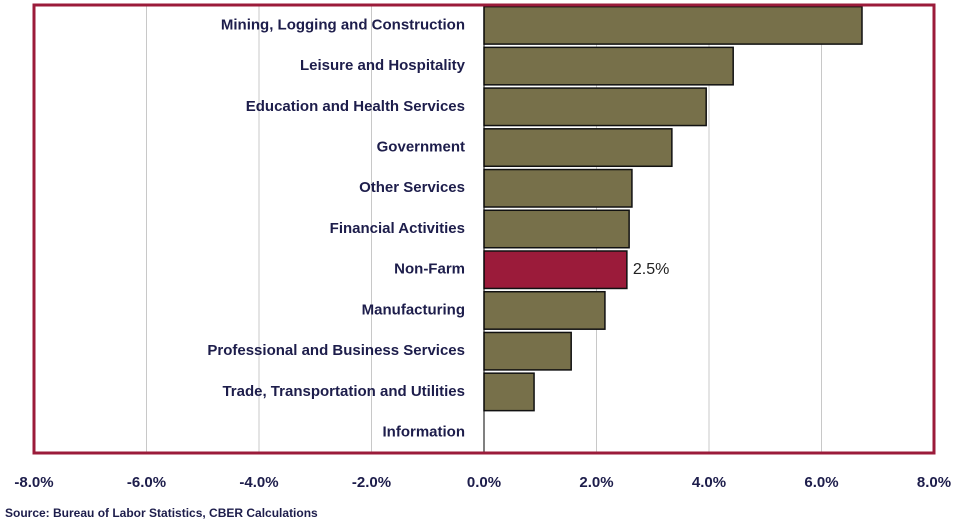 This screenshot has height=524, width=960. I want to click on x-tick-label: -4.0%, so click(258, 482).